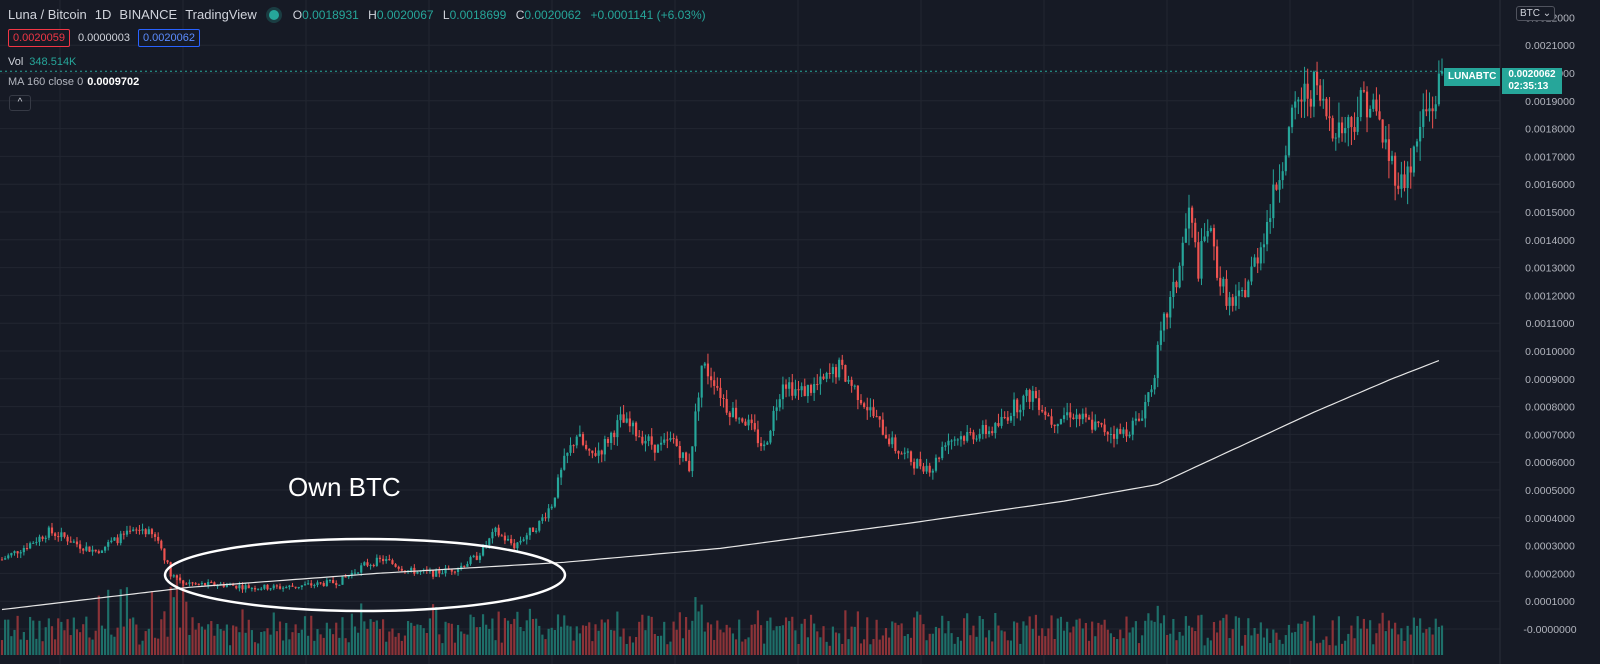 This screenshot has width=1600, height=664. Describe the element at coordinates (39, 38) in the screenshot. I see `sell-price-button: 0.0020059` at that location.